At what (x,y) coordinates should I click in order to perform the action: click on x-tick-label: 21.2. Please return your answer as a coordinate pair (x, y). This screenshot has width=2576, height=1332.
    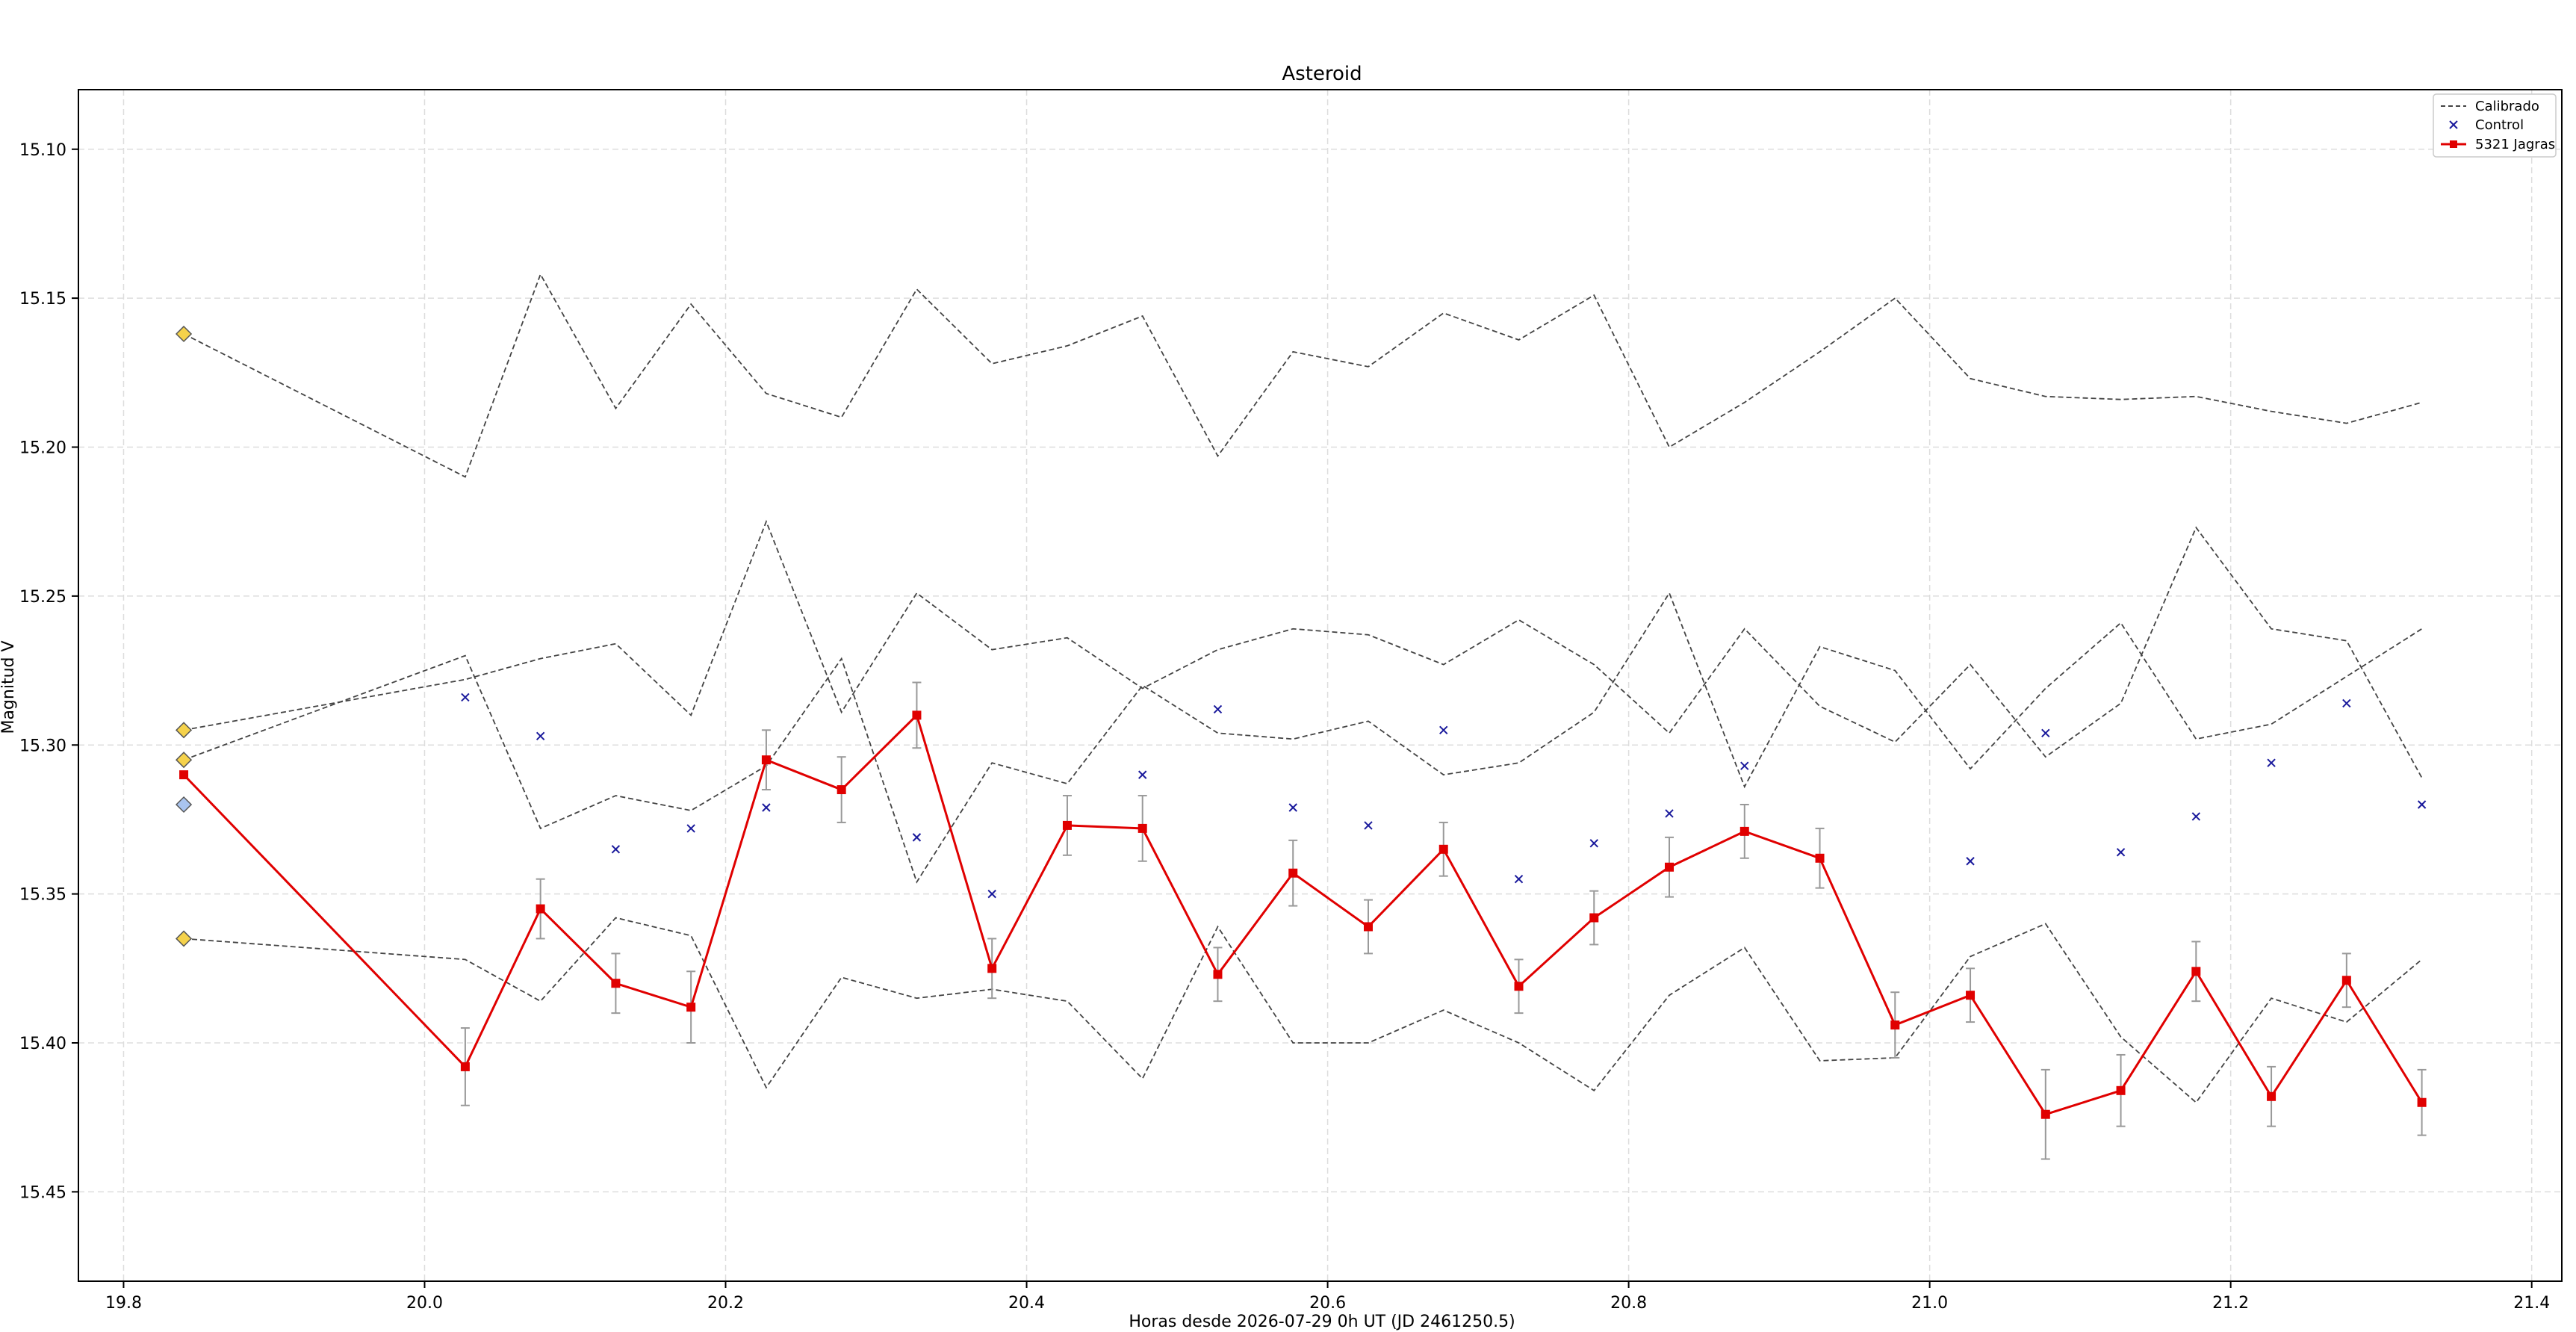
    Looking at the image, I should click on (2230, 1303).